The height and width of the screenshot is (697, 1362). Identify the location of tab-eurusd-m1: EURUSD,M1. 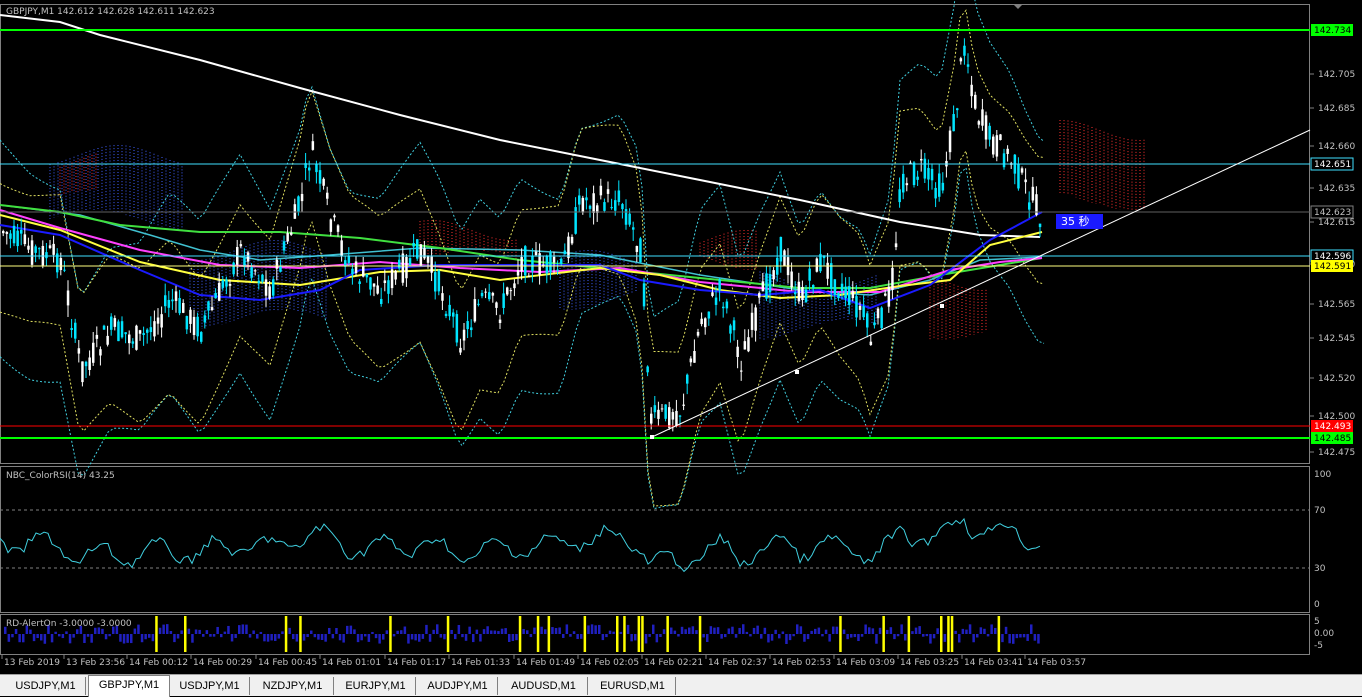
(633, 686).